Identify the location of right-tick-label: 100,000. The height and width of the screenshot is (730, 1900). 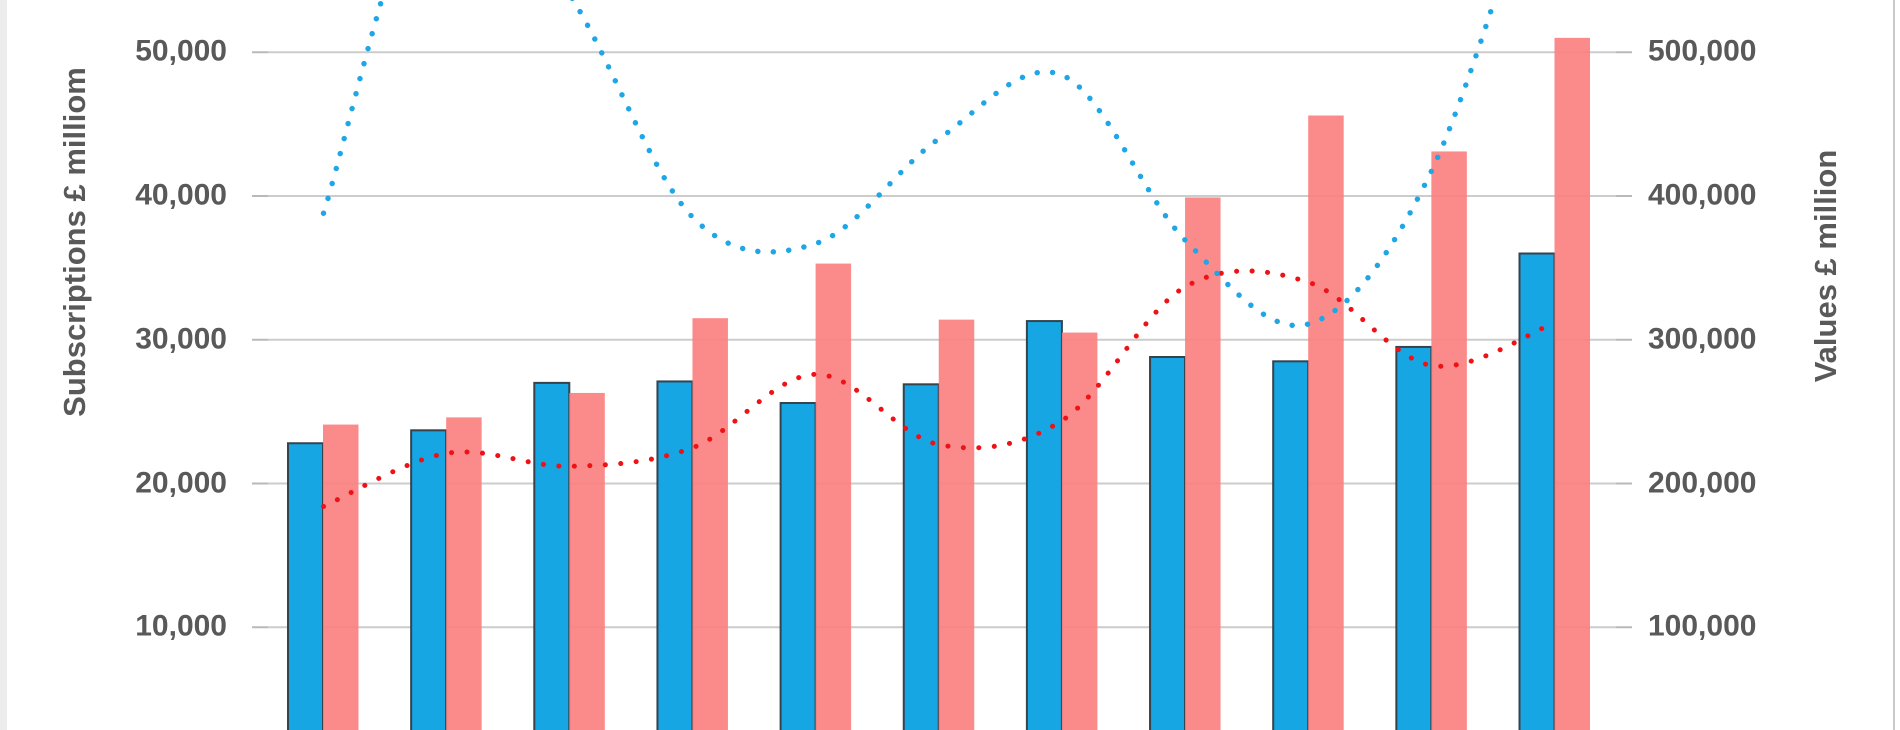
(1702, 626).